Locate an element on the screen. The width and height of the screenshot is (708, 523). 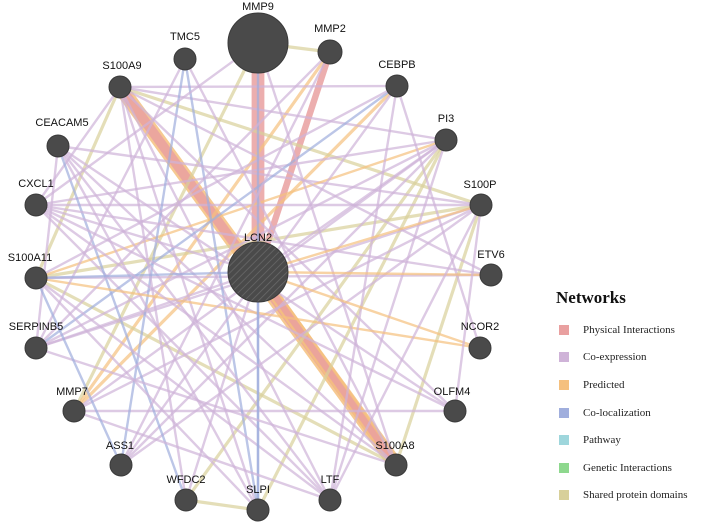
node-s100a11: S100A11 is located at coordinates (30, 271).